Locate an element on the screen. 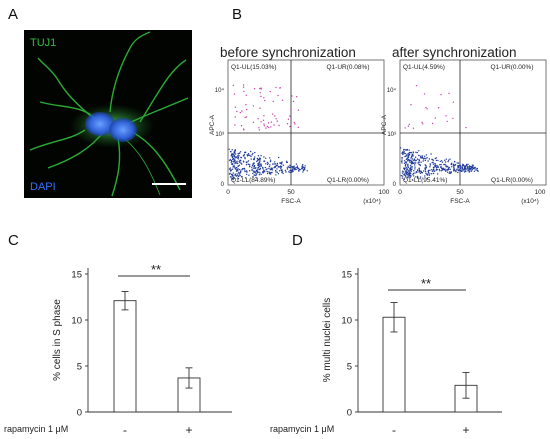 The image size is (550, 439). y-tick-label: 5 is located at coordinates (79, 367).